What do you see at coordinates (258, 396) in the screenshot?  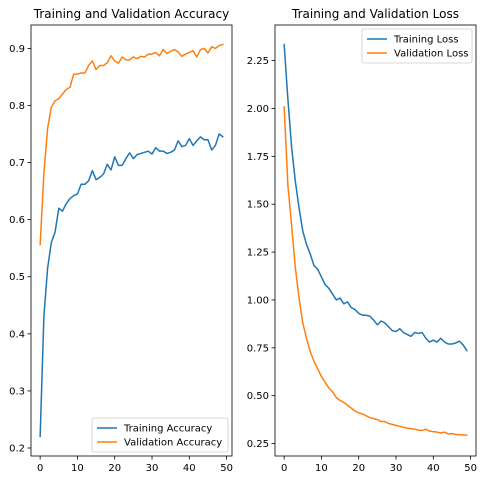 I see `y-tick-label: 0.50` at bounding box center [258, 396].